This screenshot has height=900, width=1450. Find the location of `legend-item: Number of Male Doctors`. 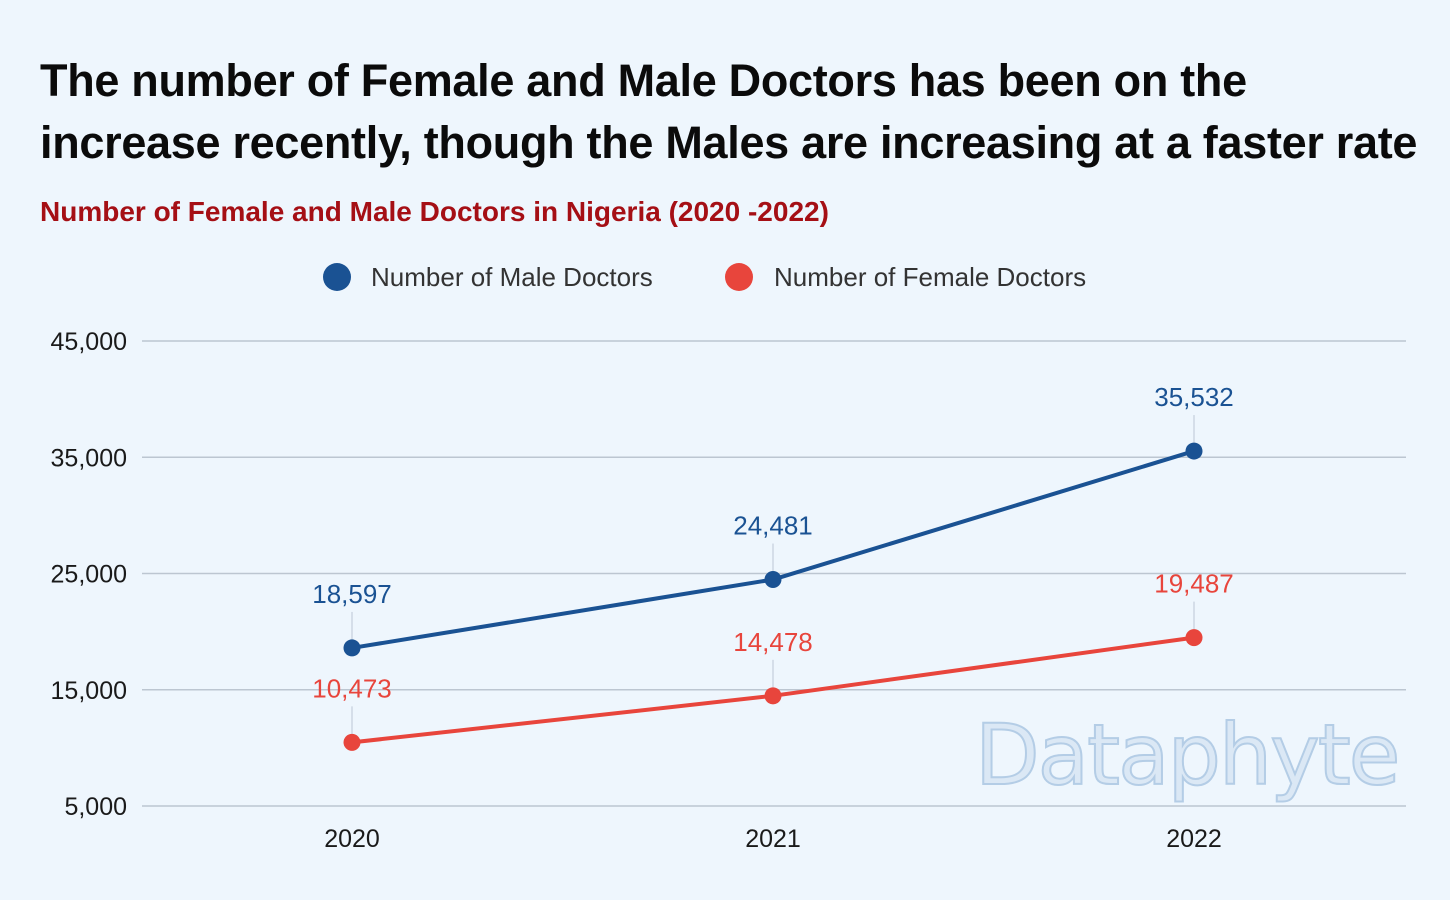

legend-item: Number of Male Doctors is located at coordinates (488, 277).